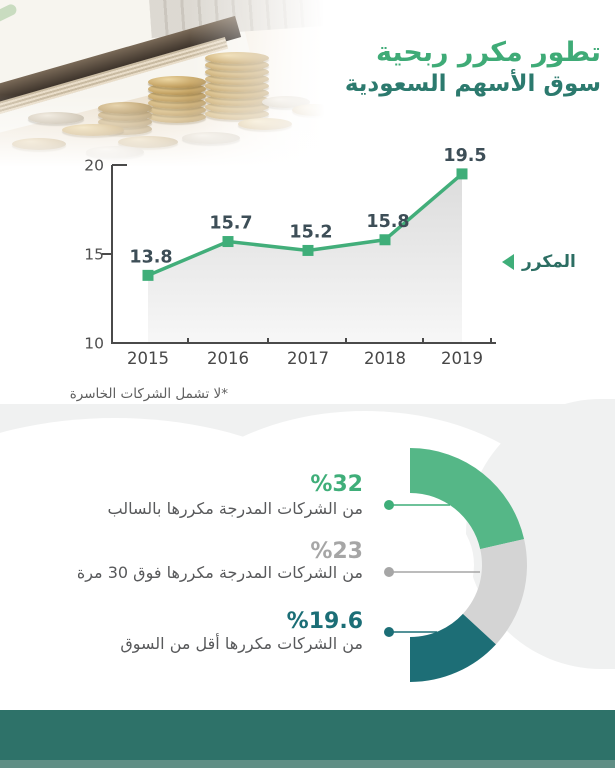 The height and width of the screenshot is (768, 615). What do you see at coordinates (148, 358) in the screenshot?
I see `x-tick-label: 2015` at bounding box center [148, 358].